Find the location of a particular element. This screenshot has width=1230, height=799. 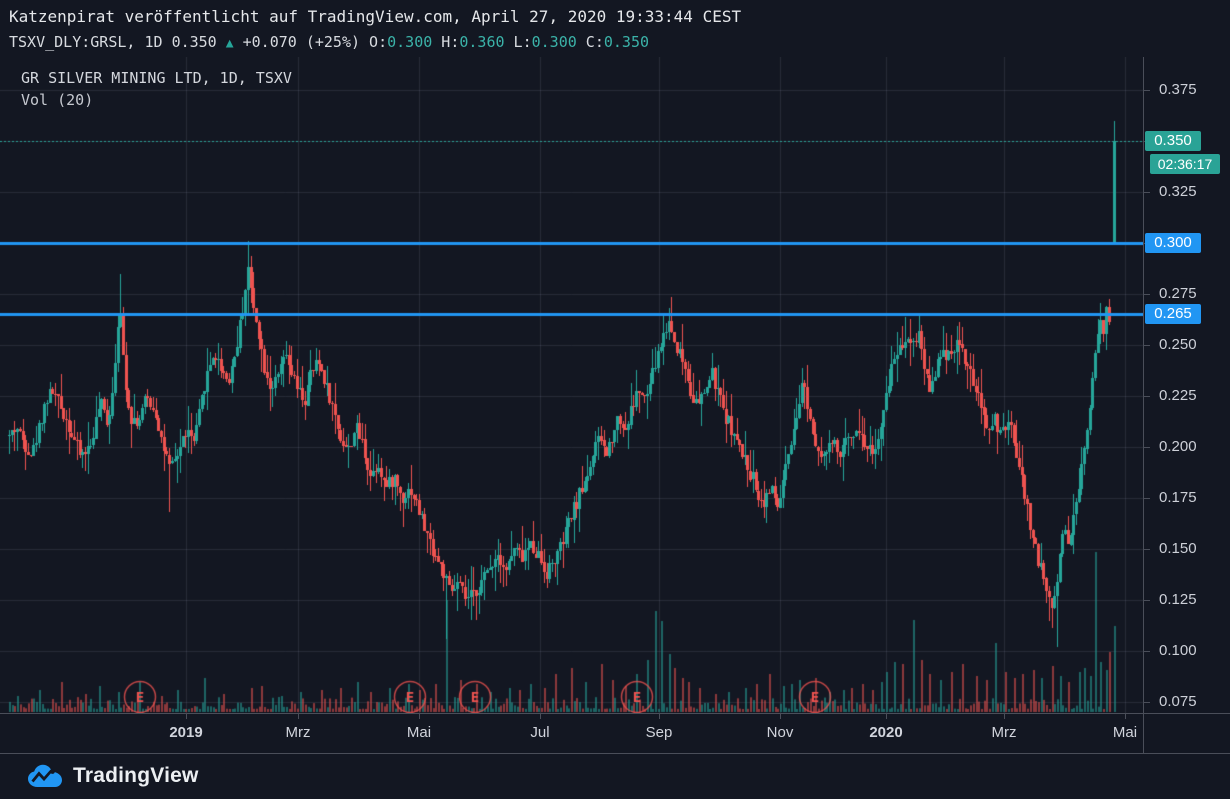

price-axis-label-0.275: 0.275 is located at coordinates (1178, 293).